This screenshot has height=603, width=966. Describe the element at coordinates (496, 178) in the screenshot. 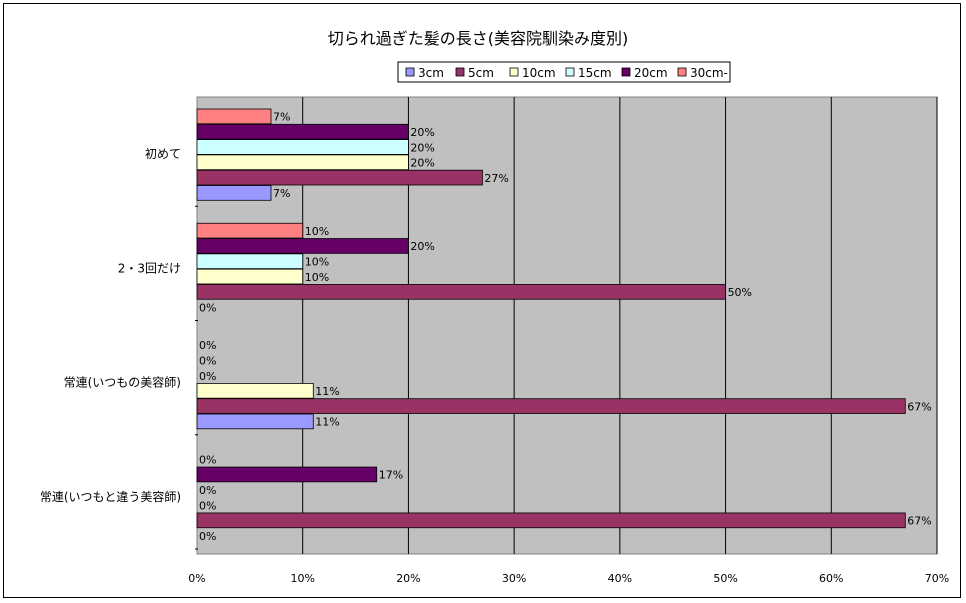

I see `data-label: 27%` at that location.